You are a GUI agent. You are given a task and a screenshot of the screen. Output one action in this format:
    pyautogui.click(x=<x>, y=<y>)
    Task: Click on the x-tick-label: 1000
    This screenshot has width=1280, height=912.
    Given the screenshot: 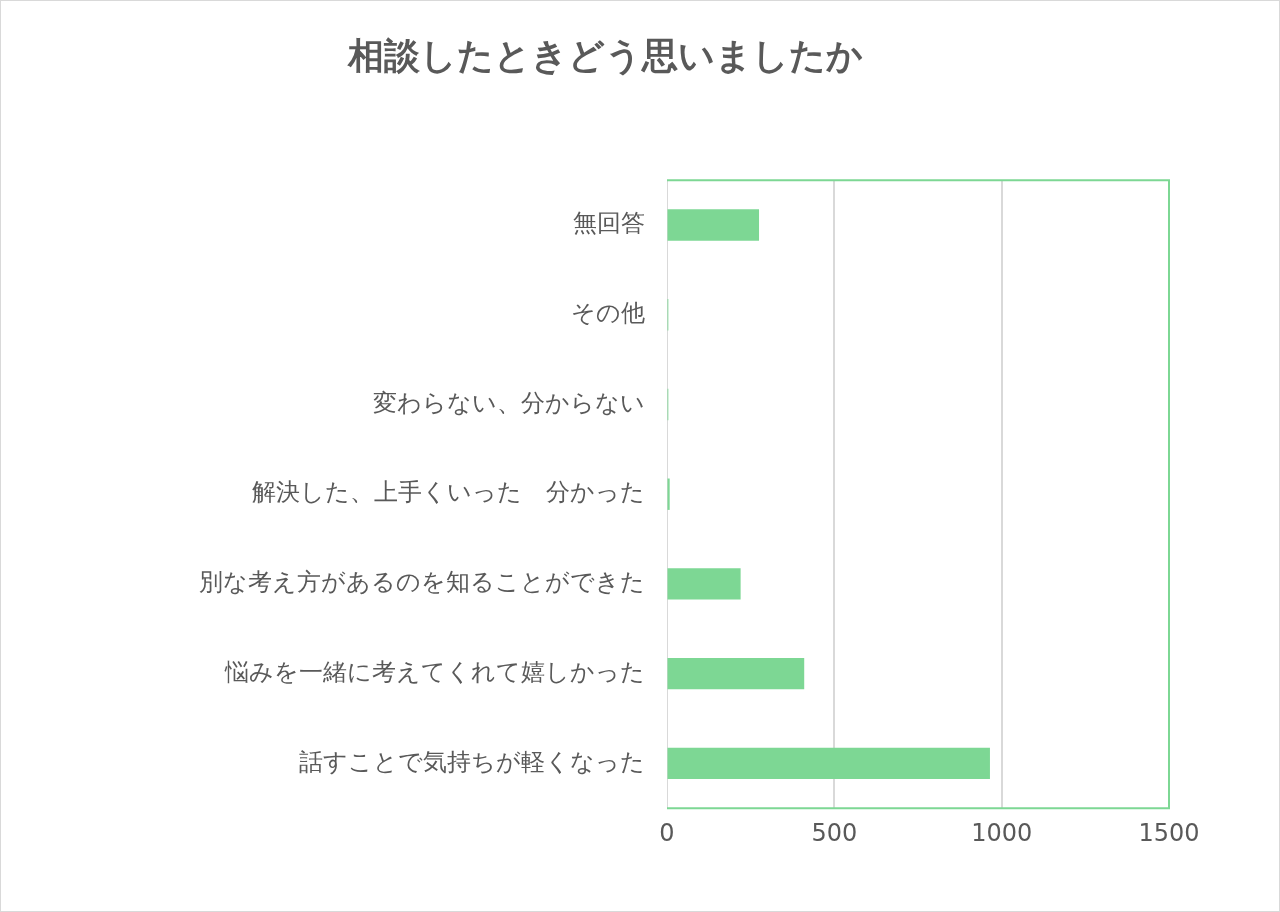 What is the action you would take?
    pyautogui.click(x=1002, y=832)
    